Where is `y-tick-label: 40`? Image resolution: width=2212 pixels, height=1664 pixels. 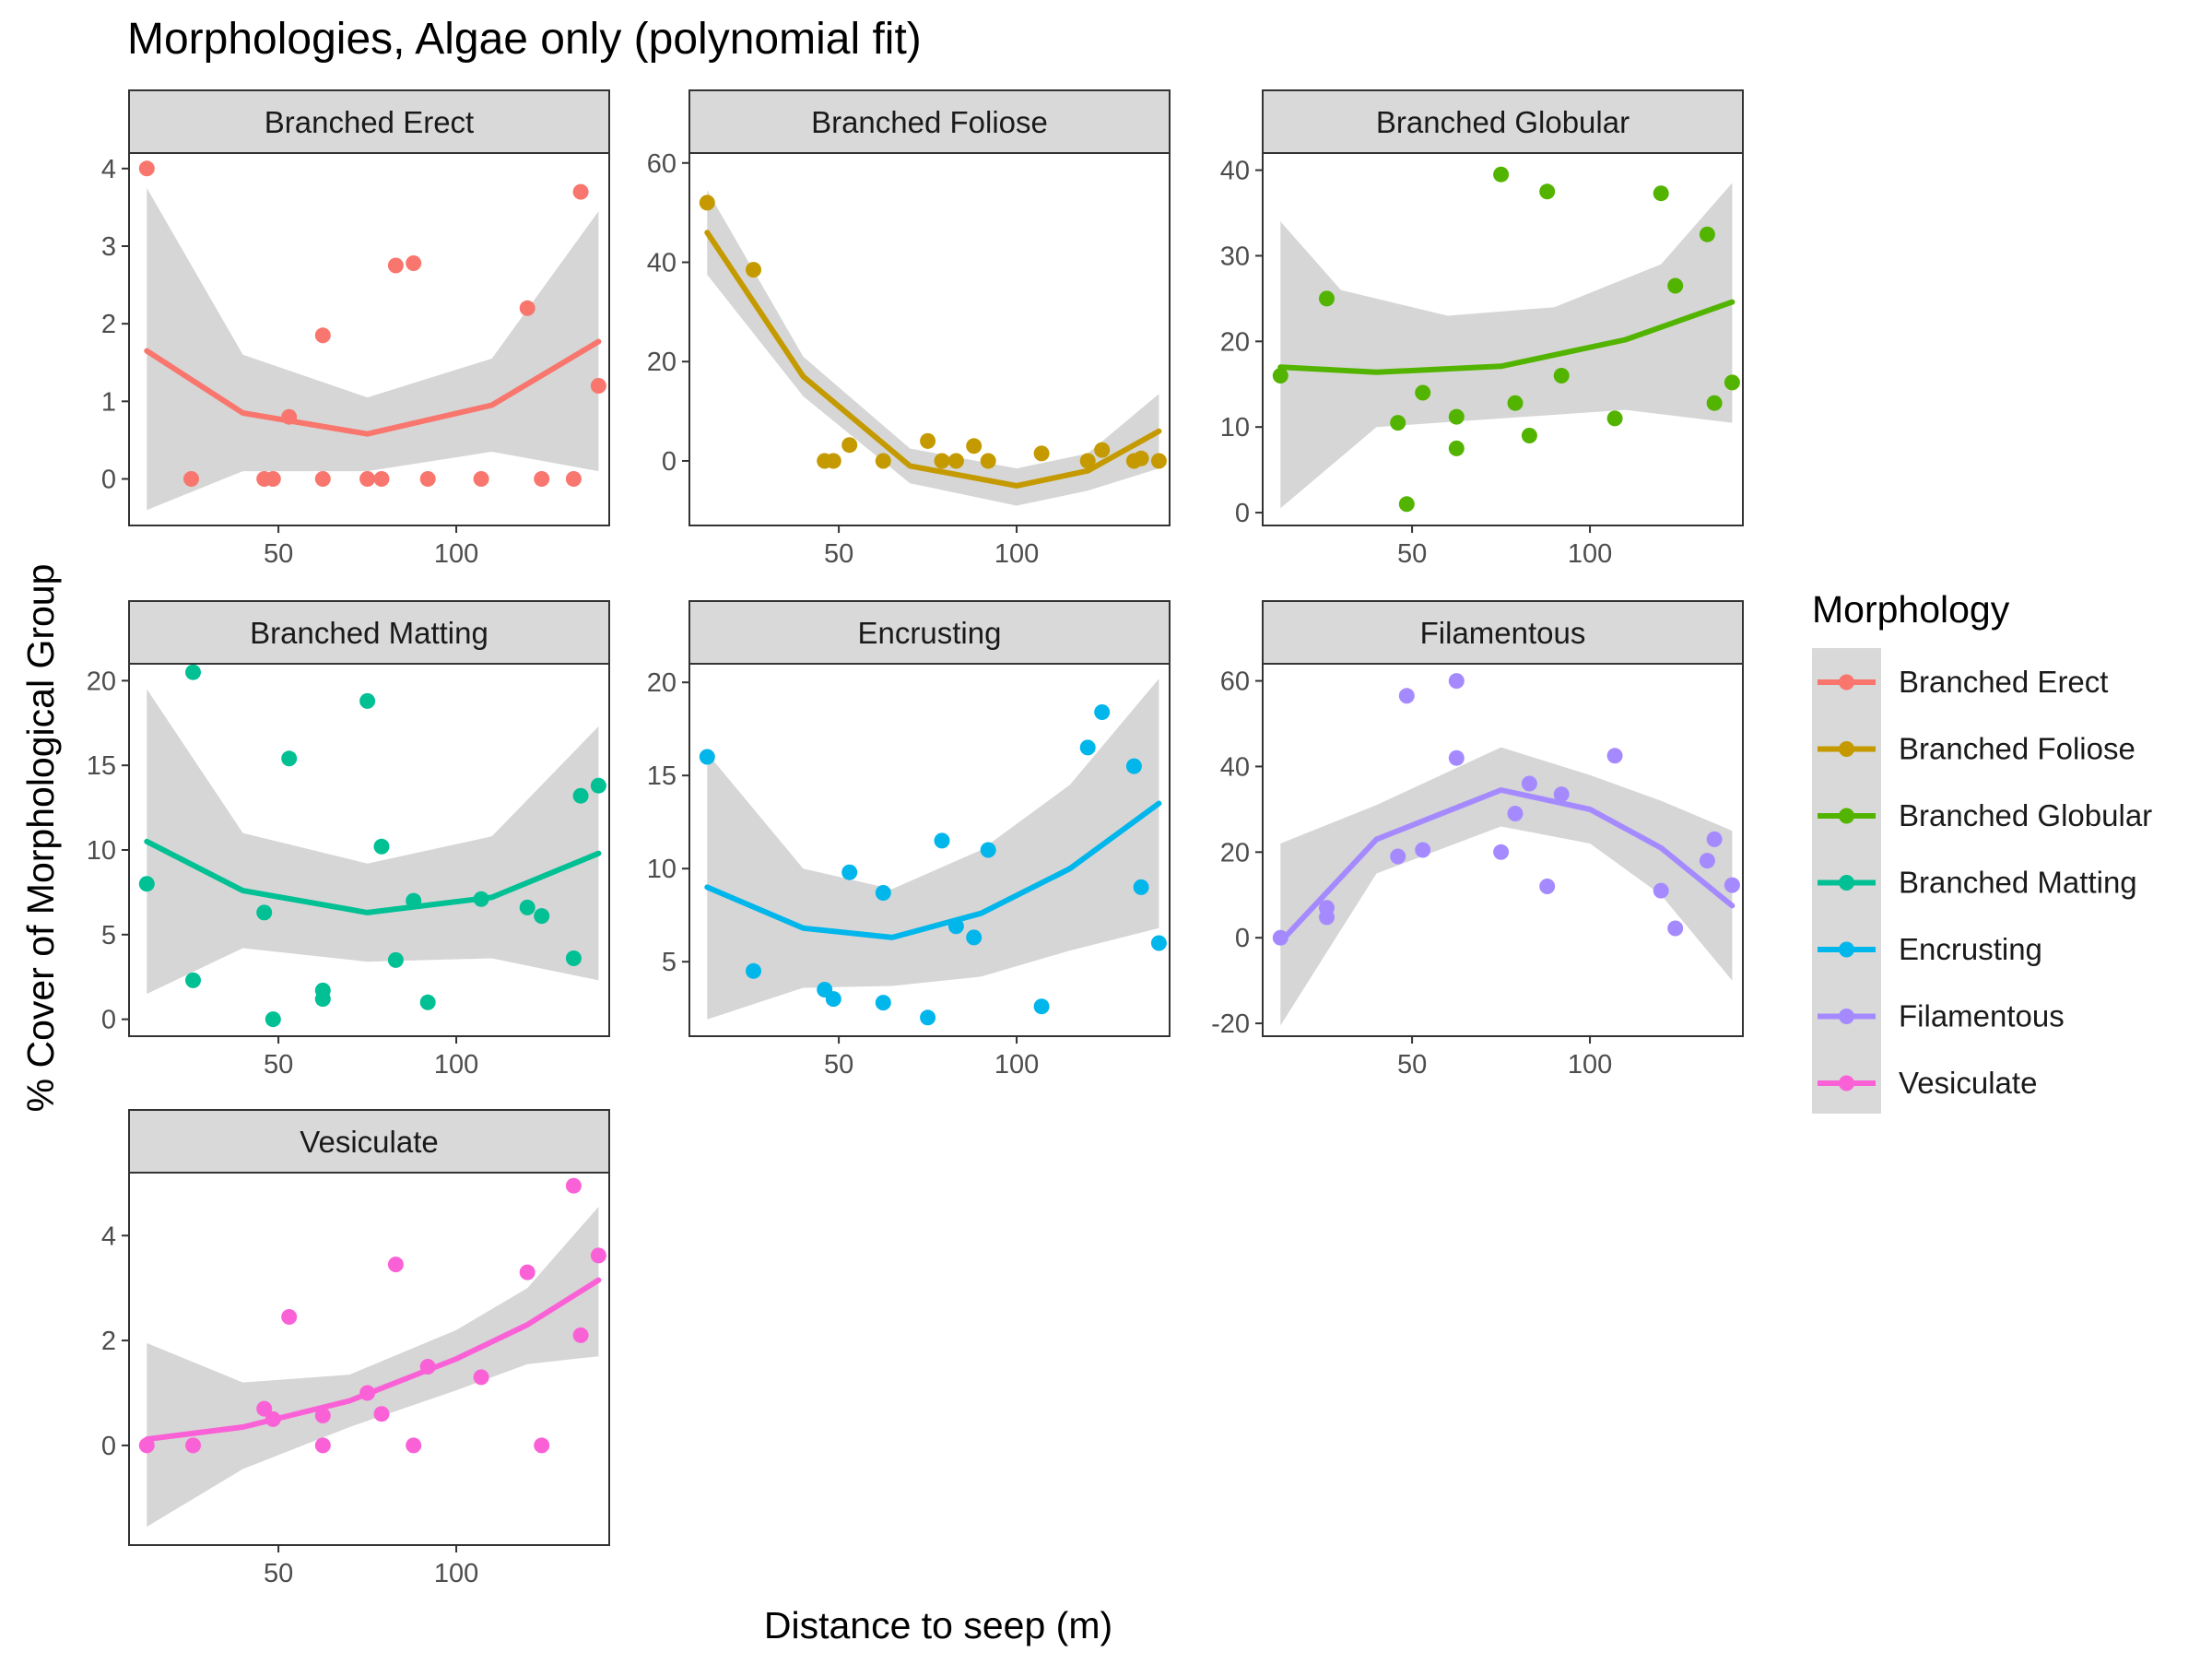 y-tick-label: 40 is located at coordinates (662, 263).